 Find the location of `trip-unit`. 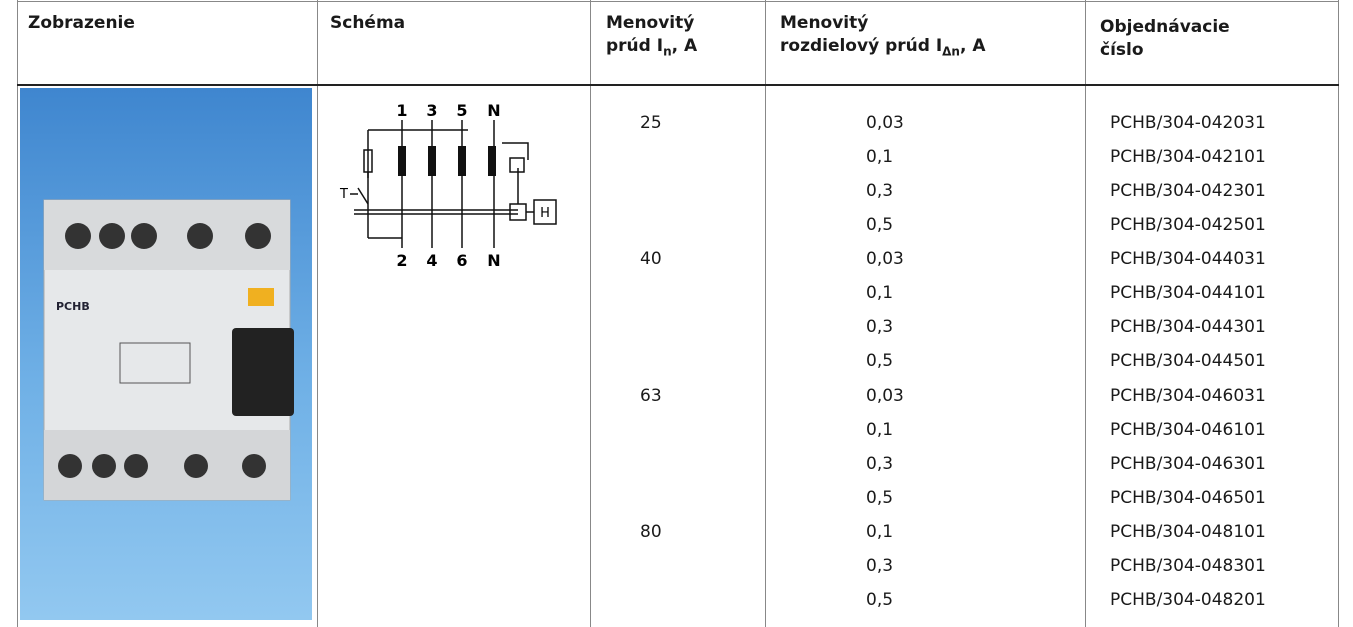

trip-unit is located at coordinates (518, 212).